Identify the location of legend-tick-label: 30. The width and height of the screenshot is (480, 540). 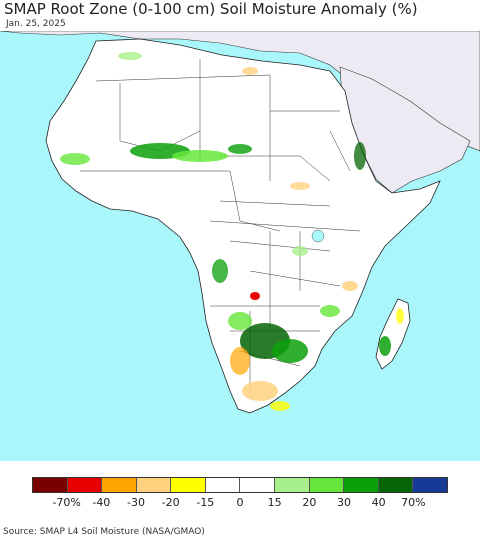
(344, 502).